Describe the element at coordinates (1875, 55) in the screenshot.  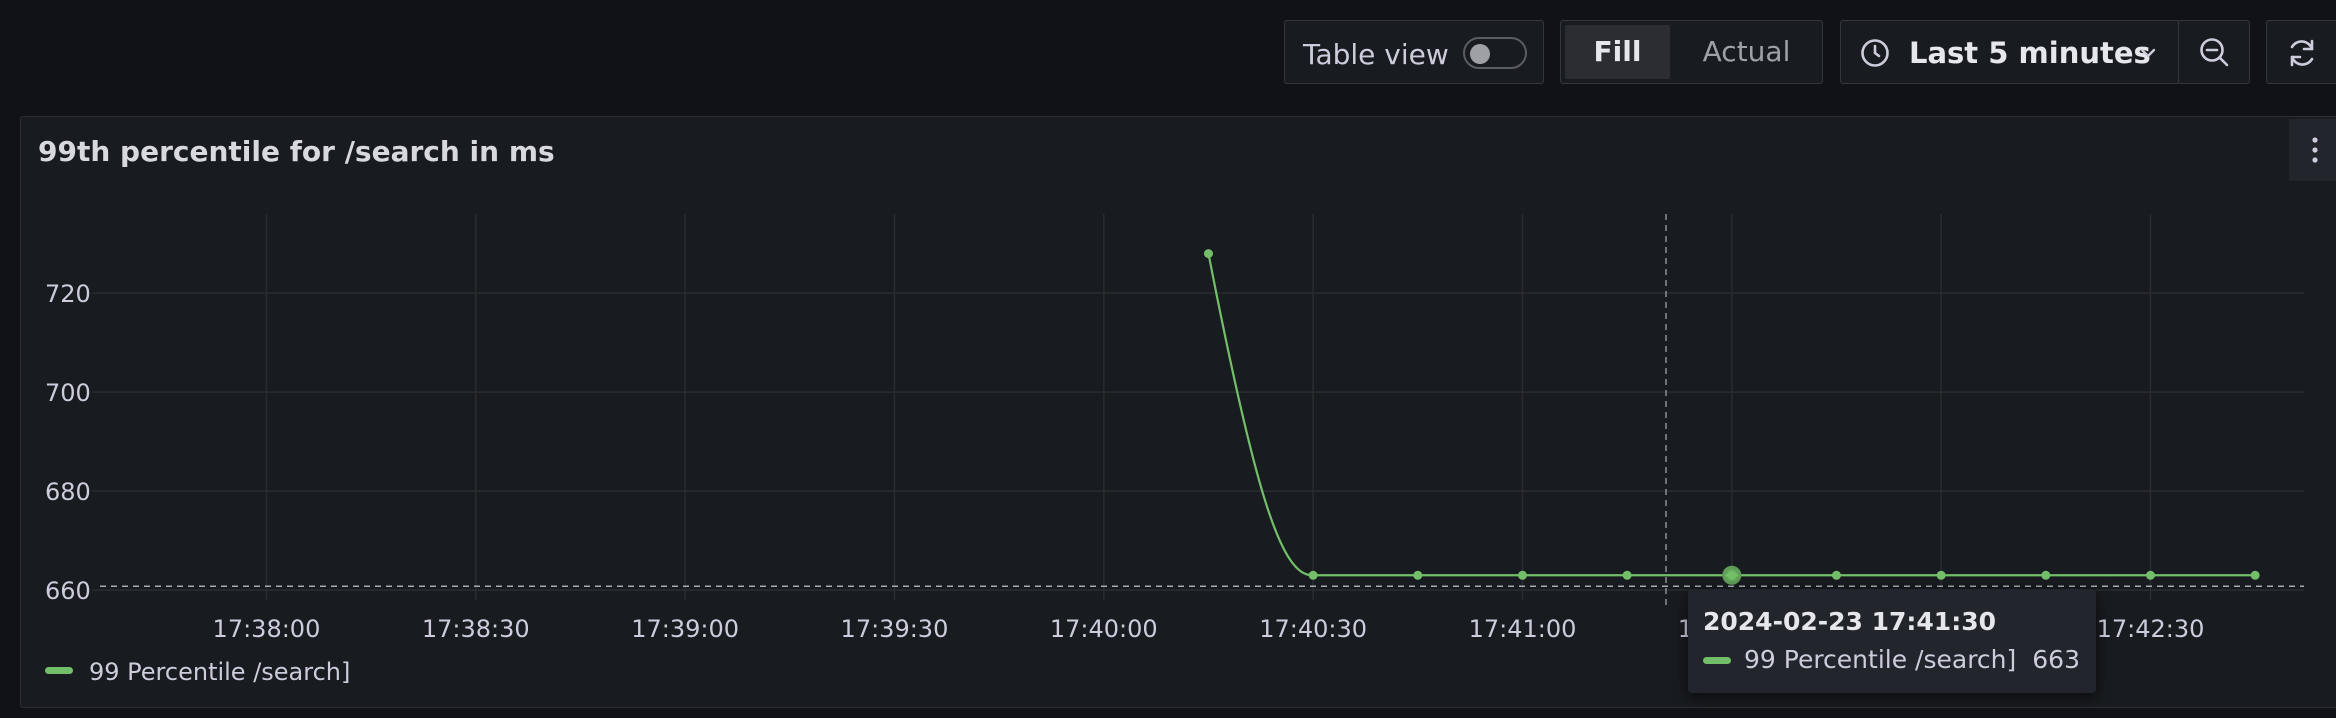
I see `clock-icon` at that location.